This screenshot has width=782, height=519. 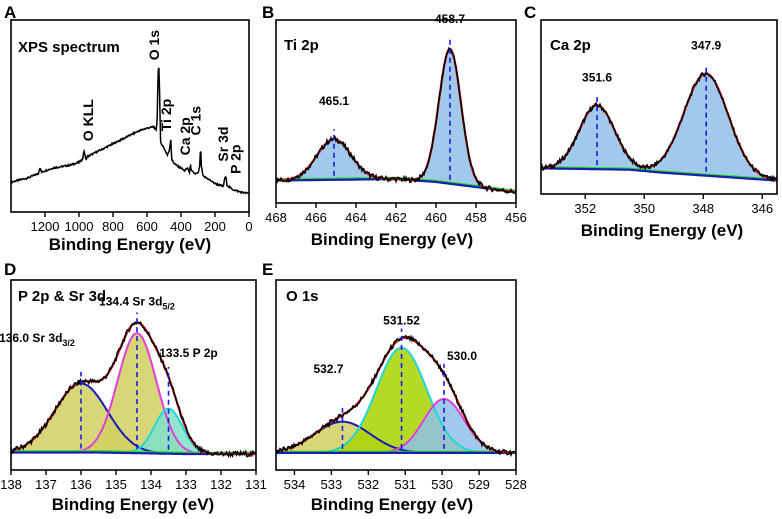 I want to click on x-tick-label: 346, so click(x=762, y=208).